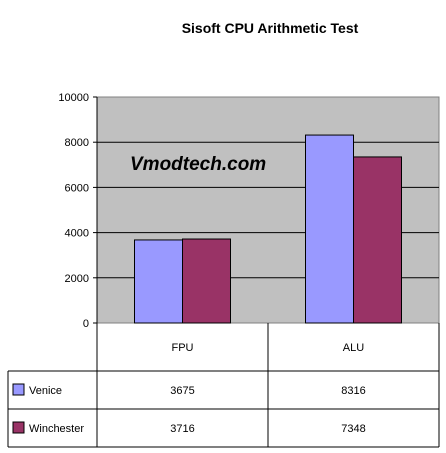  What do you see at coordinates (182, 391) in the screenshot?
I see `table-value: 3675` at bounding box center [182, 391].